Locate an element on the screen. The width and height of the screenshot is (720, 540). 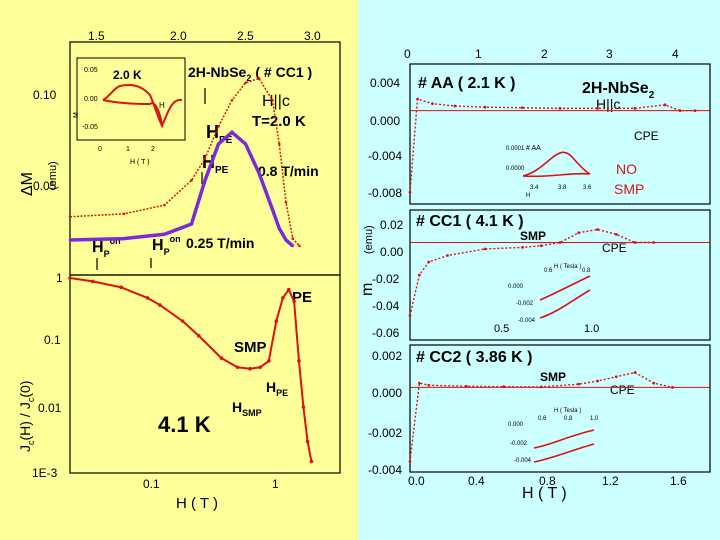
cc1-inset-y-tick-1: 0.000 is located at coordinates (516, 287).